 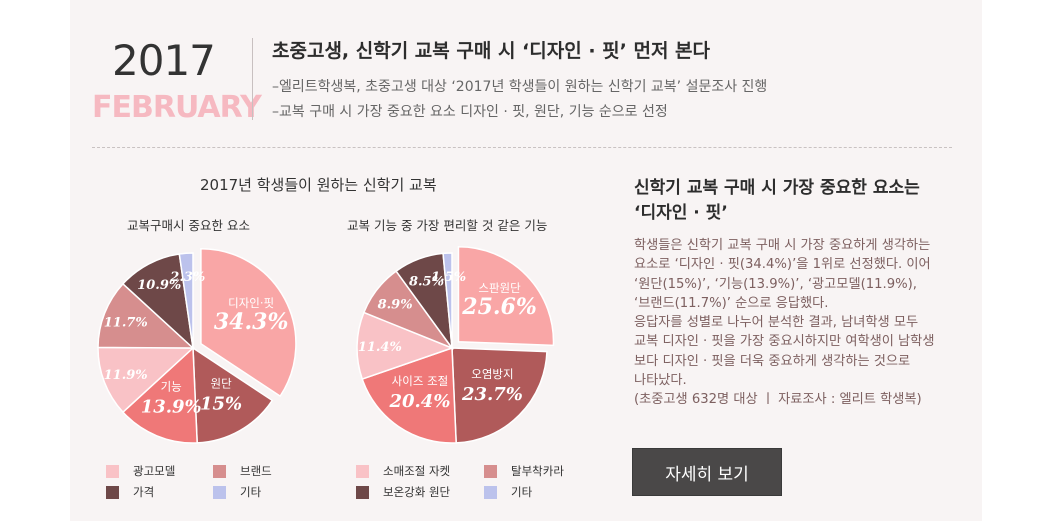 I want to click on slice-label: 디자인·핏, so click(x=251, y=303).